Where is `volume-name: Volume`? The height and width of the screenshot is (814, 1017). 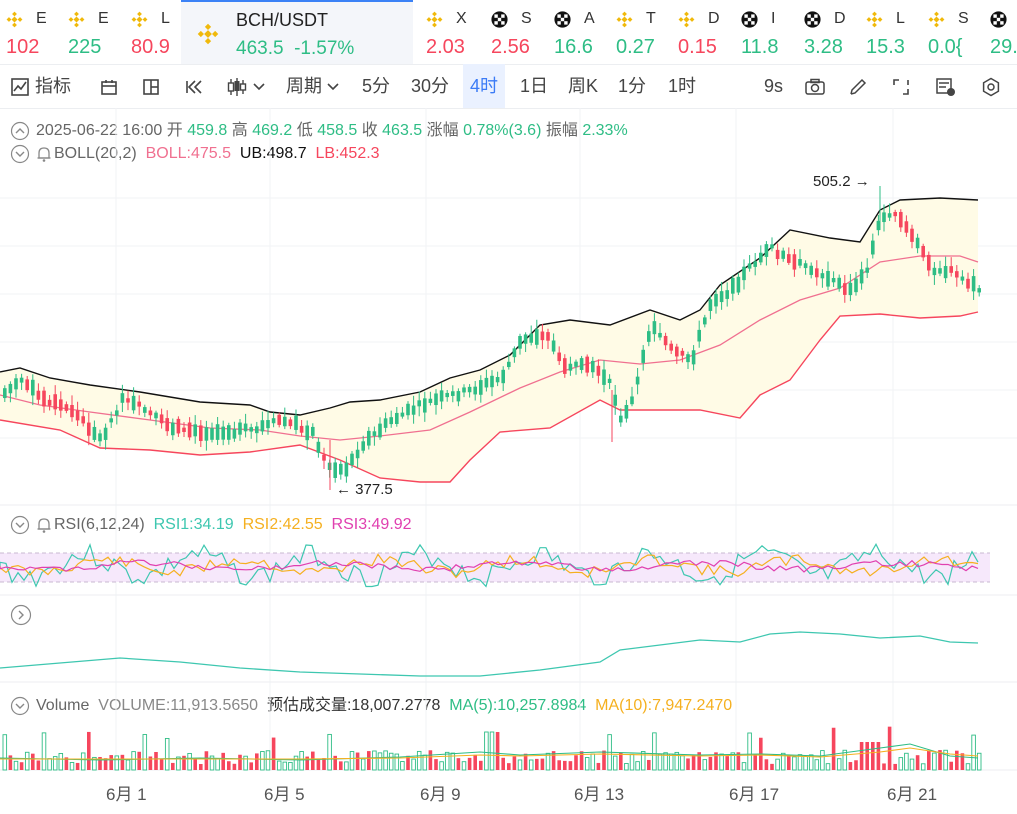
volume-name: Volume is located at coordinates (63, 705).